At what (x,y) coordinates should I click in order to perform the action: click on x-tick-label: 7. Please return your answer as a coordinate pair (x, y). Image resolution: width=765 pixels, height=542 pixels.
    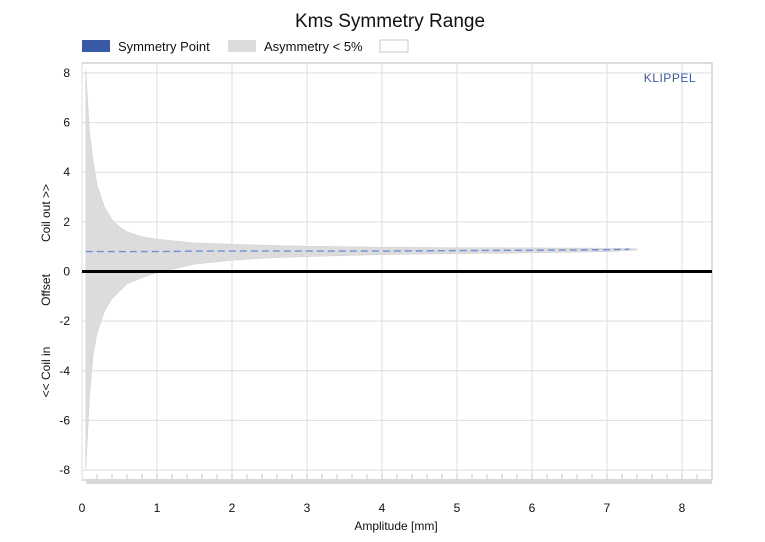
    Looking at the image, I should click on (607, 508).